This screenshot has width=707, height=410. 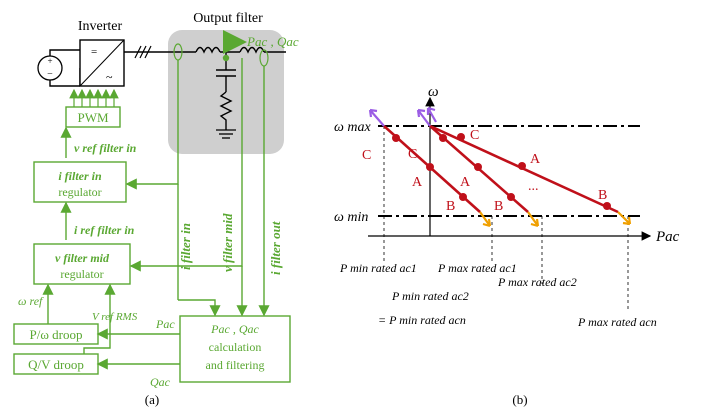 What do you see at coordinates (465, 182) in the screenshot?
I see `point-a-2: A` at bounding box center [465, 182].